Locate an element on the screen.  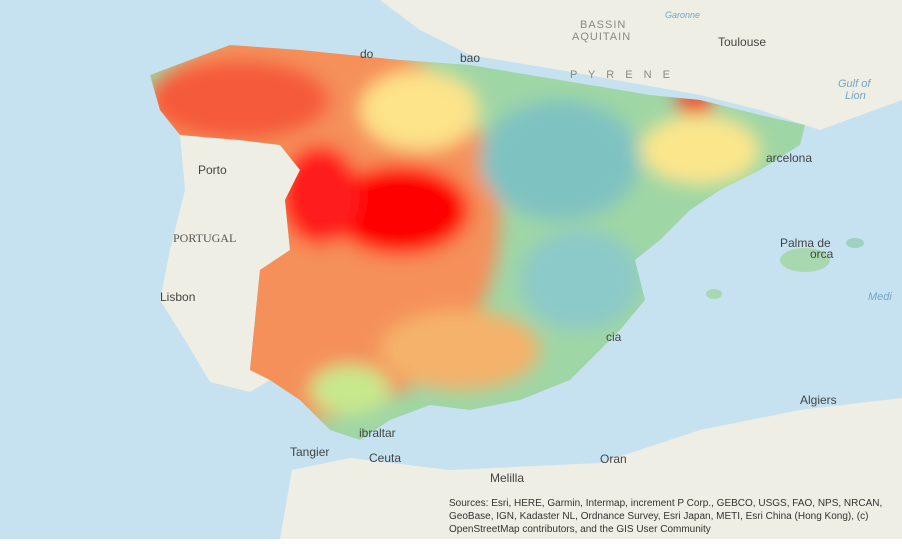
island-menorca is located at coordinates (855, 243).